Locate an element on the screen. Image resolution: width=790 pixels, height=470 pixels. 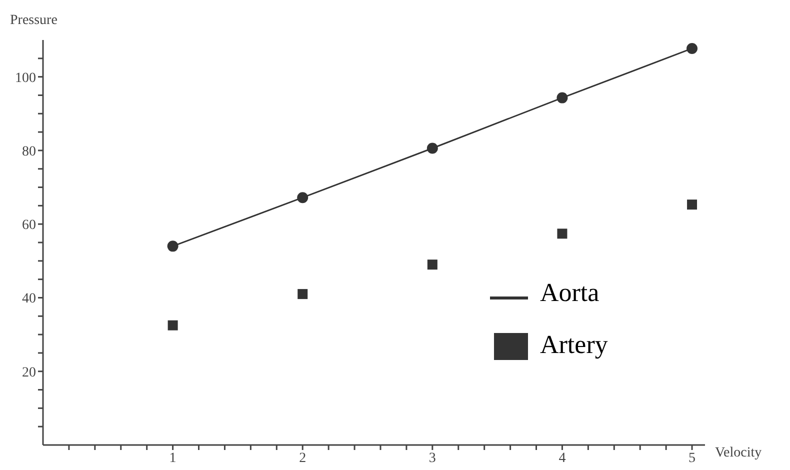
x-tick-label: 1 is located at coordinates (172, 458).